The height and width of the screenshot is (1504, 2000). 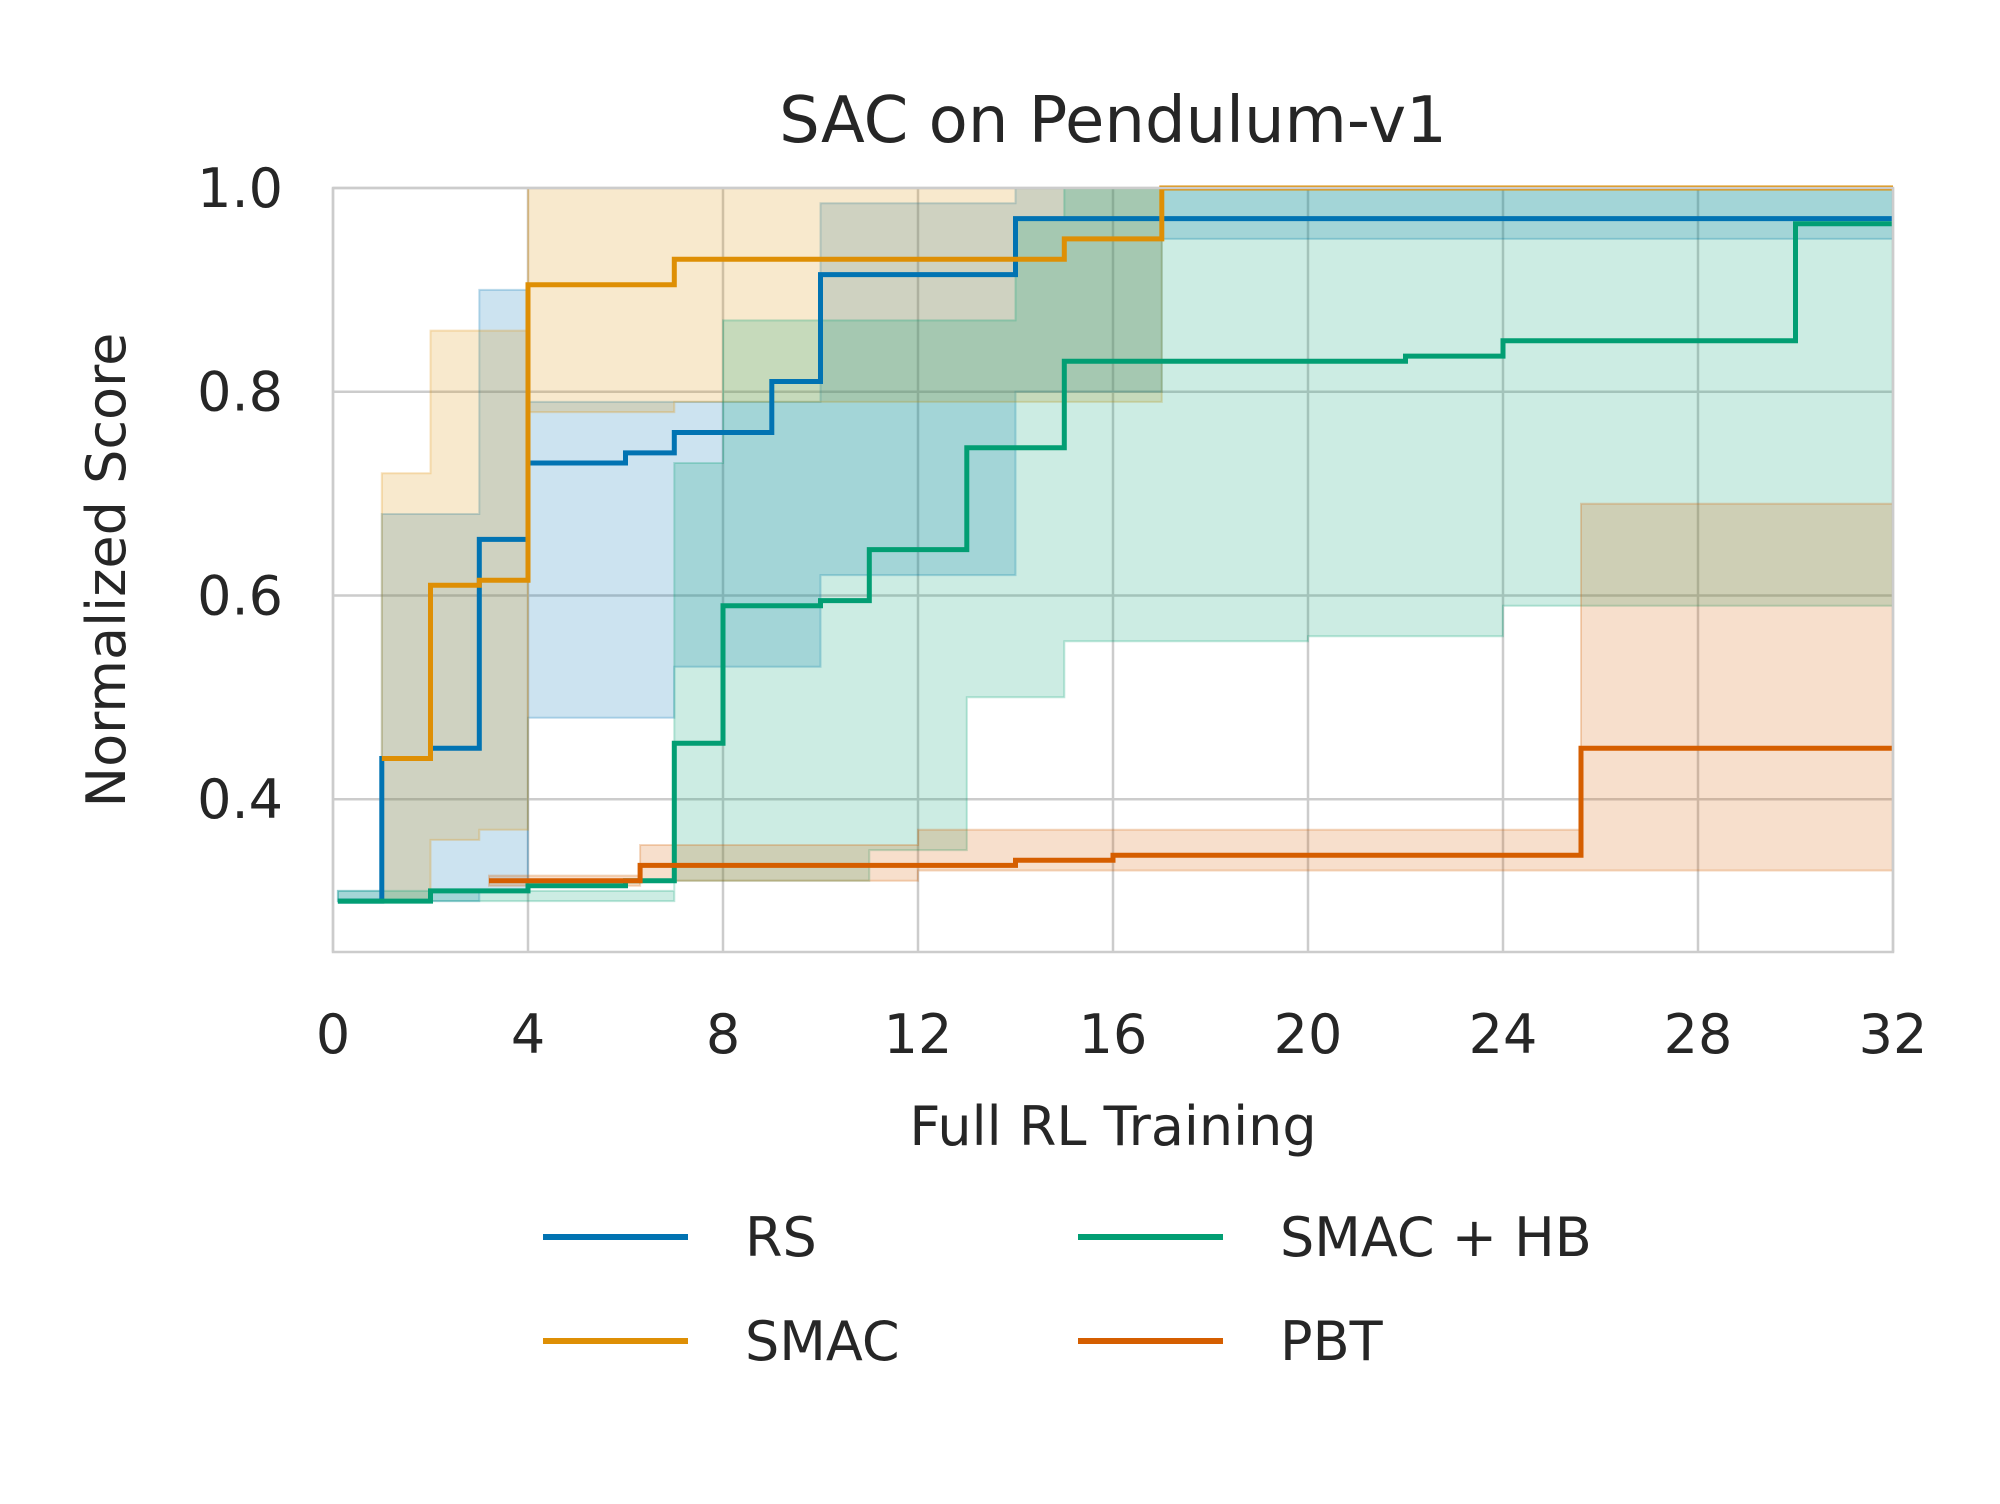 What do you see at coordinates (1067, 1289) in the screenshot?
I see `legend: RS SMAC SMAC + HB PBT` at bounding box center [1067, 1289].